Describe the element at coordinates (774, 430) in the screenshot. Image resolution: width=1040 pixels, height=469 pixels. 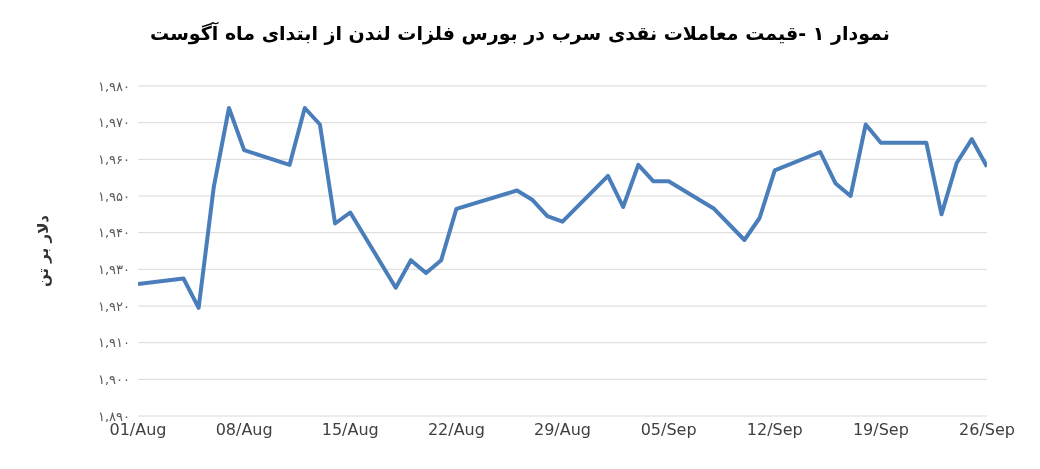
I see `x-tick-label: 12/Sep` at that location.